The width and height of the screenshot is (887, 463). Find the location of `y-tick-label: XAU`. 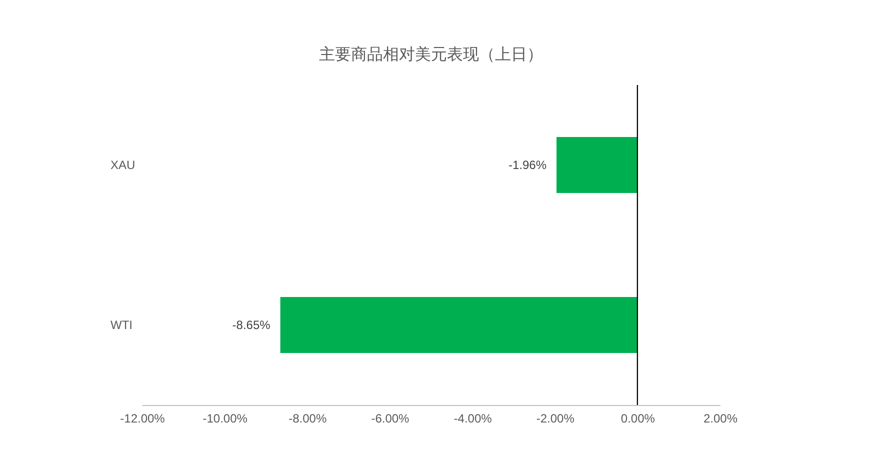

y-tick-label: XAU is located at coordinates (123, 165).